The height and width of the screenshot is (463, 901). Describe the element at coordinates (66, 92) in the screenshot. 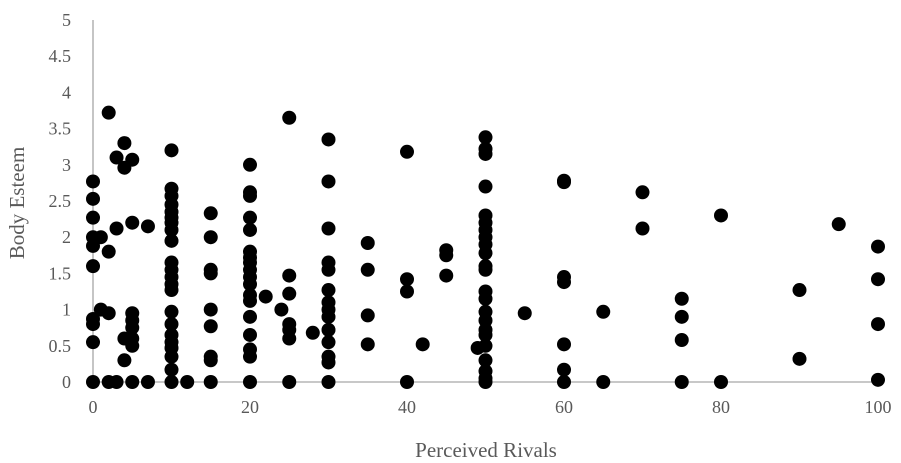

I see `y-tick-label: 4` at that location.